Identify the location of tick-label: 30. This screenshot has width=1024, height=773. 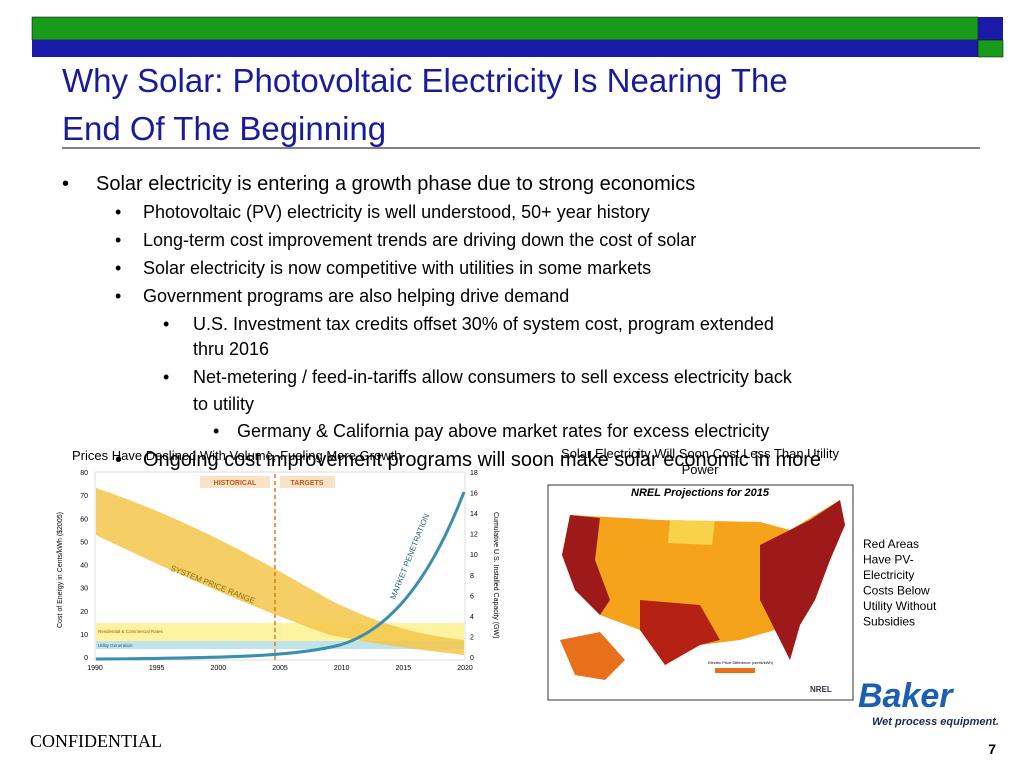
(84, 589).